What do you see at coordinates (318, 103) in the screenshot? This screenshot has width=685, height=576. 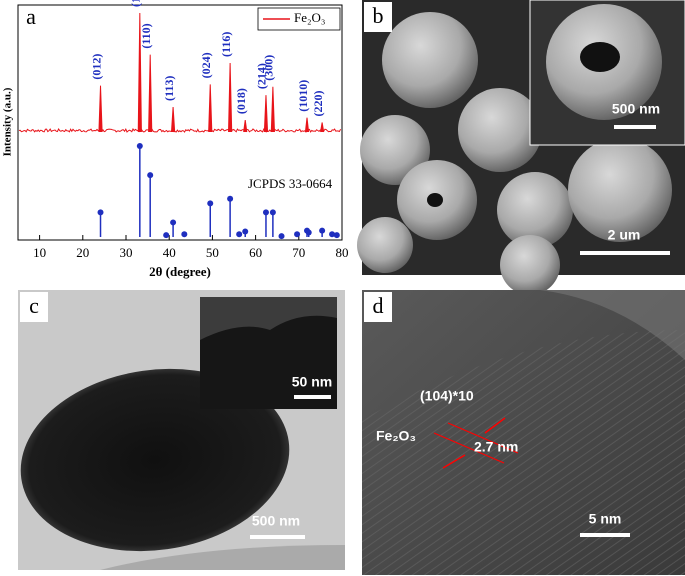 I see `peak-label: (220)` at bounding box center [318, 103].